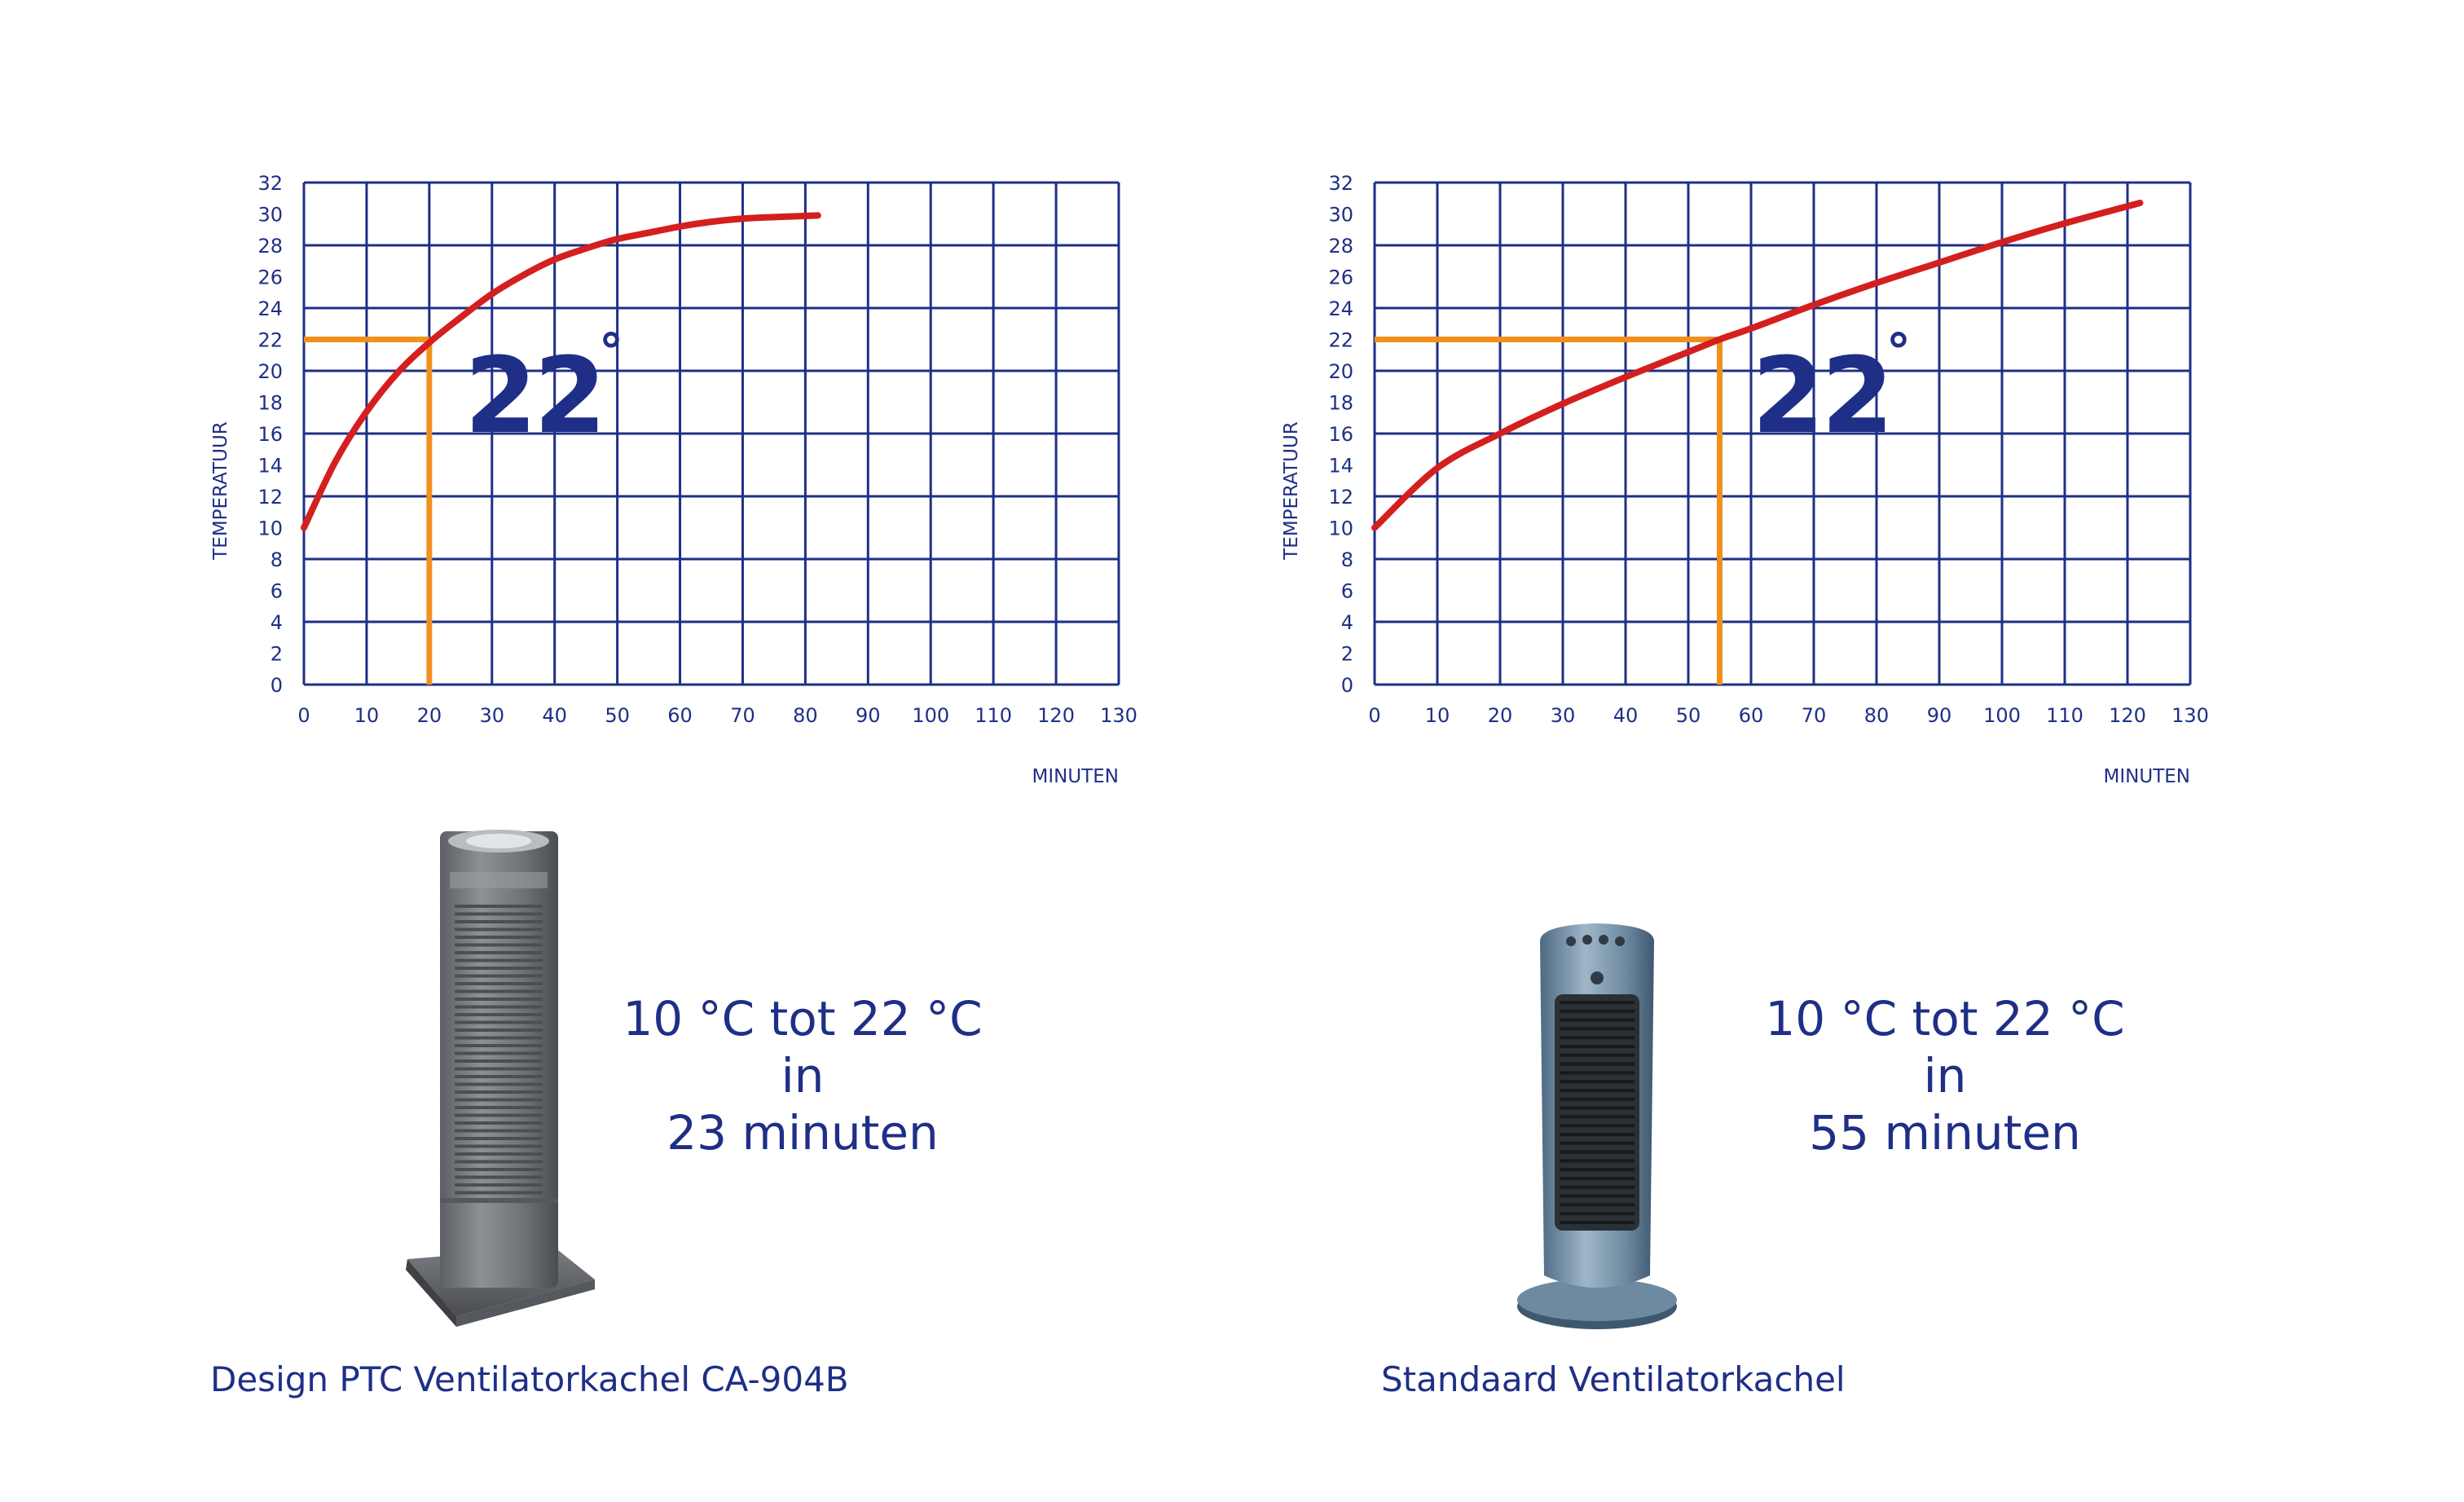  What do you see at coordinates (277, 559) in the screenshot?
I see `y-tick-label: 8` at bounding box center [277, 559].